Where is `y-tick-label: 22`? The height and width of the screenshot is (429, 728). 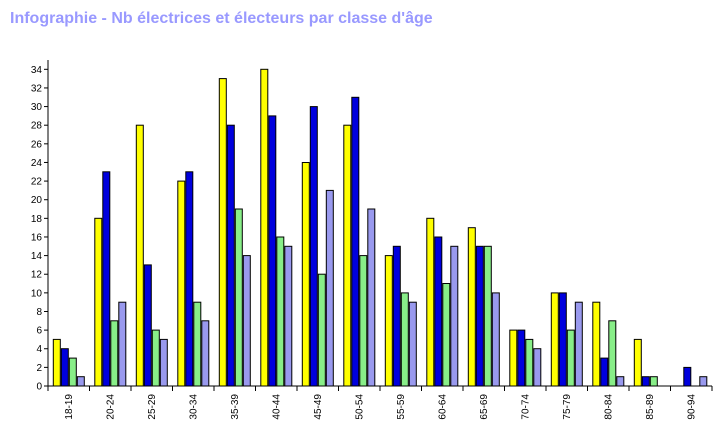 y-tick-label: 22 is located at coordinates (37, 182).